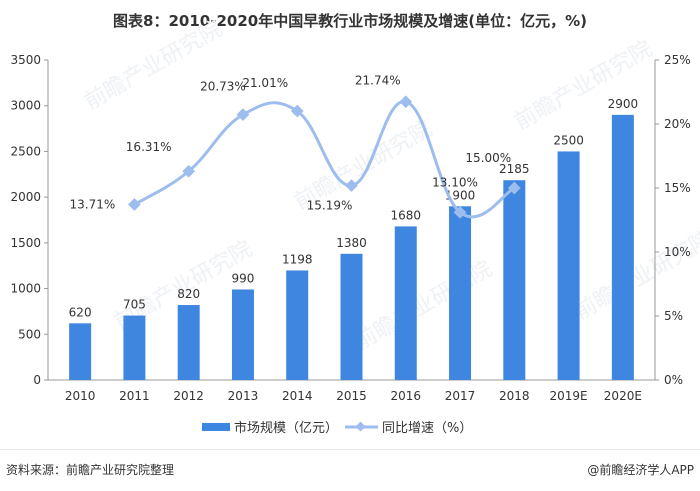 This screenshot has width=700, height=491. What do you see at coordinates (93, 205) in the screenshot?
I see `growth-value-label: 13.71%` at bounding box center [93, 205].